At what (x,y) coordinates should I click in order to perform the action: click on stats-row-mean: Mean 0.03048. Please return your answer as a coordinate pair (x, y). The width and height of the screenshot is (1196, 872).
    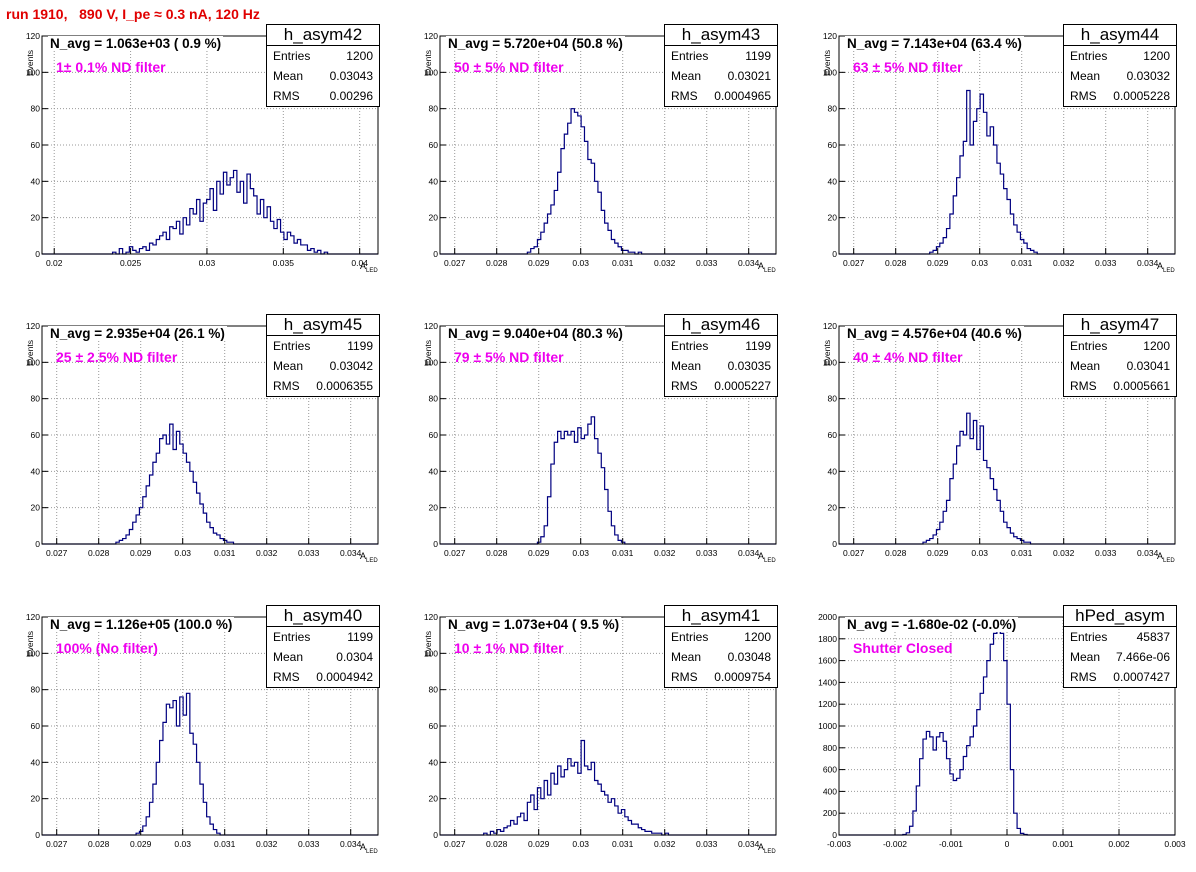
    Looking at the image, I should click on (721, 657).